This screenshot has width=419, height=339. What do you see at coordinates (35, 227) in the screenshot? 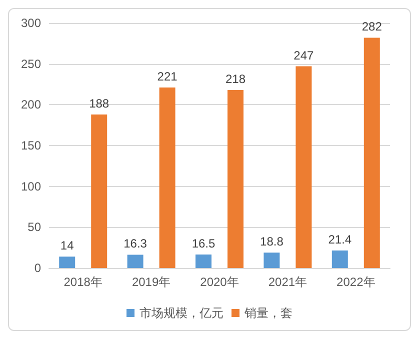
I see `y-tick-label: 50` at bounding box center [35, 227].